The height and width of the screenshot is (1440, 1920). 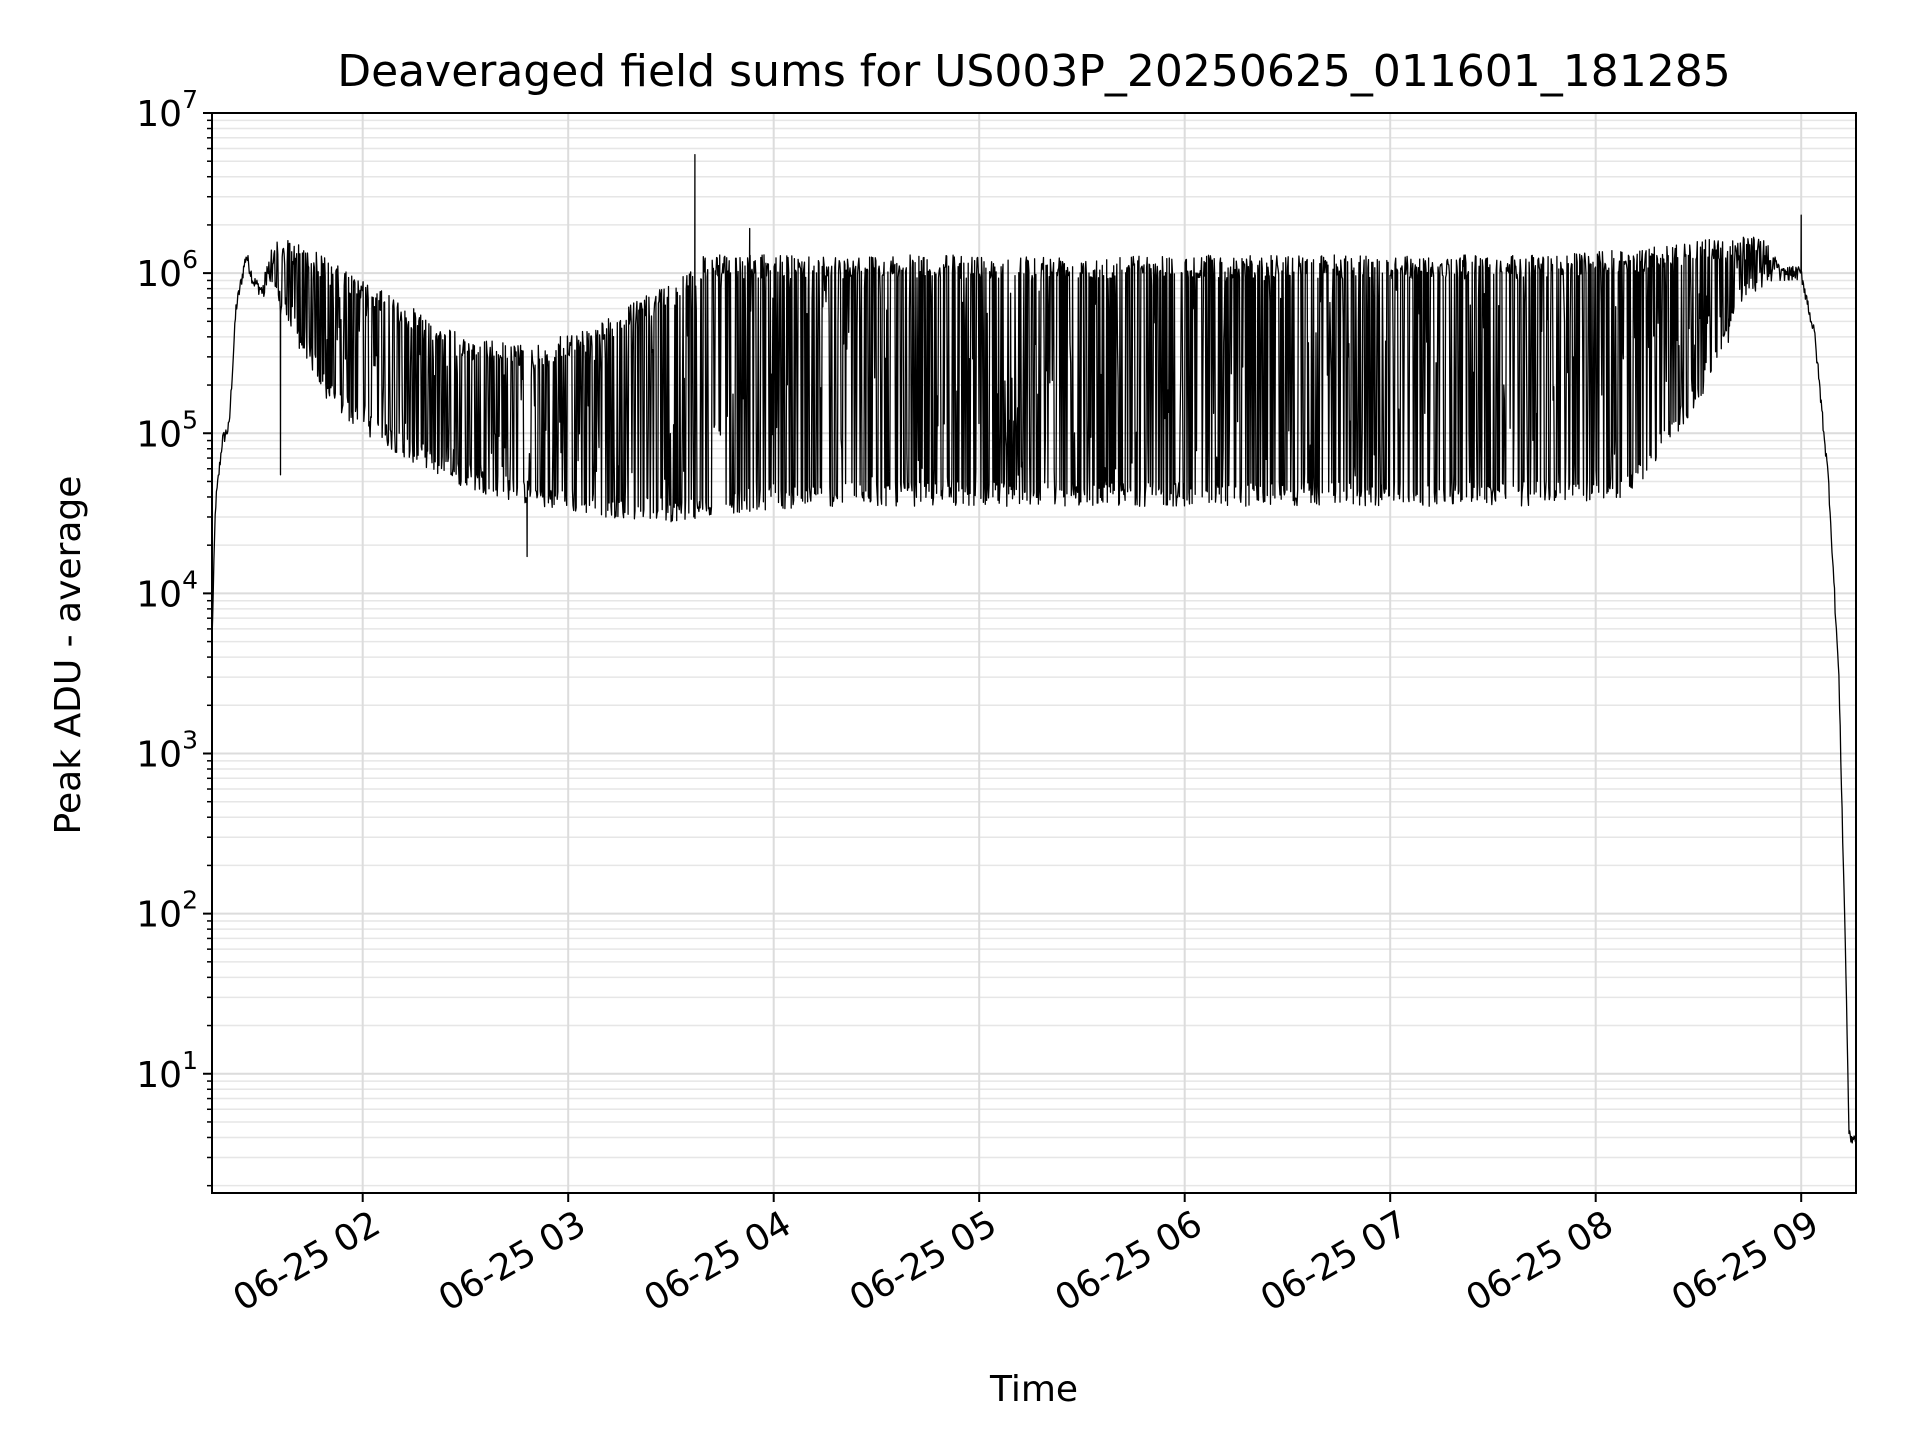 I want to click on x-tick-label: 06-25 04, so click(x=718, y=1261).